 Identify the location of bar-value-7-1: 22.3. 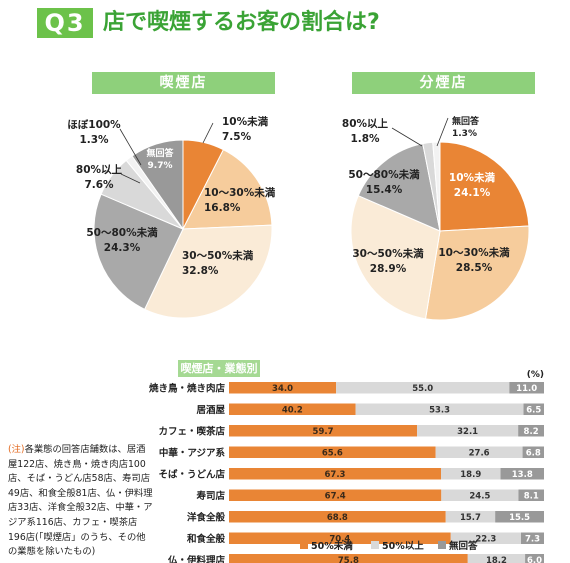
(485, 540).